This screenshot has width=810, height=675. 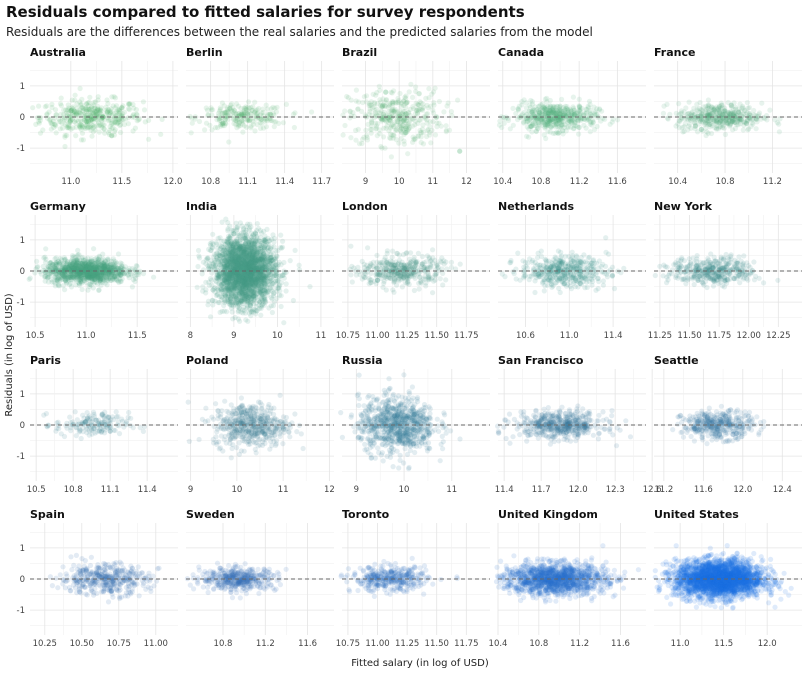 I want to click on x-tick-label: 11.5, so click(x=121, y=182).